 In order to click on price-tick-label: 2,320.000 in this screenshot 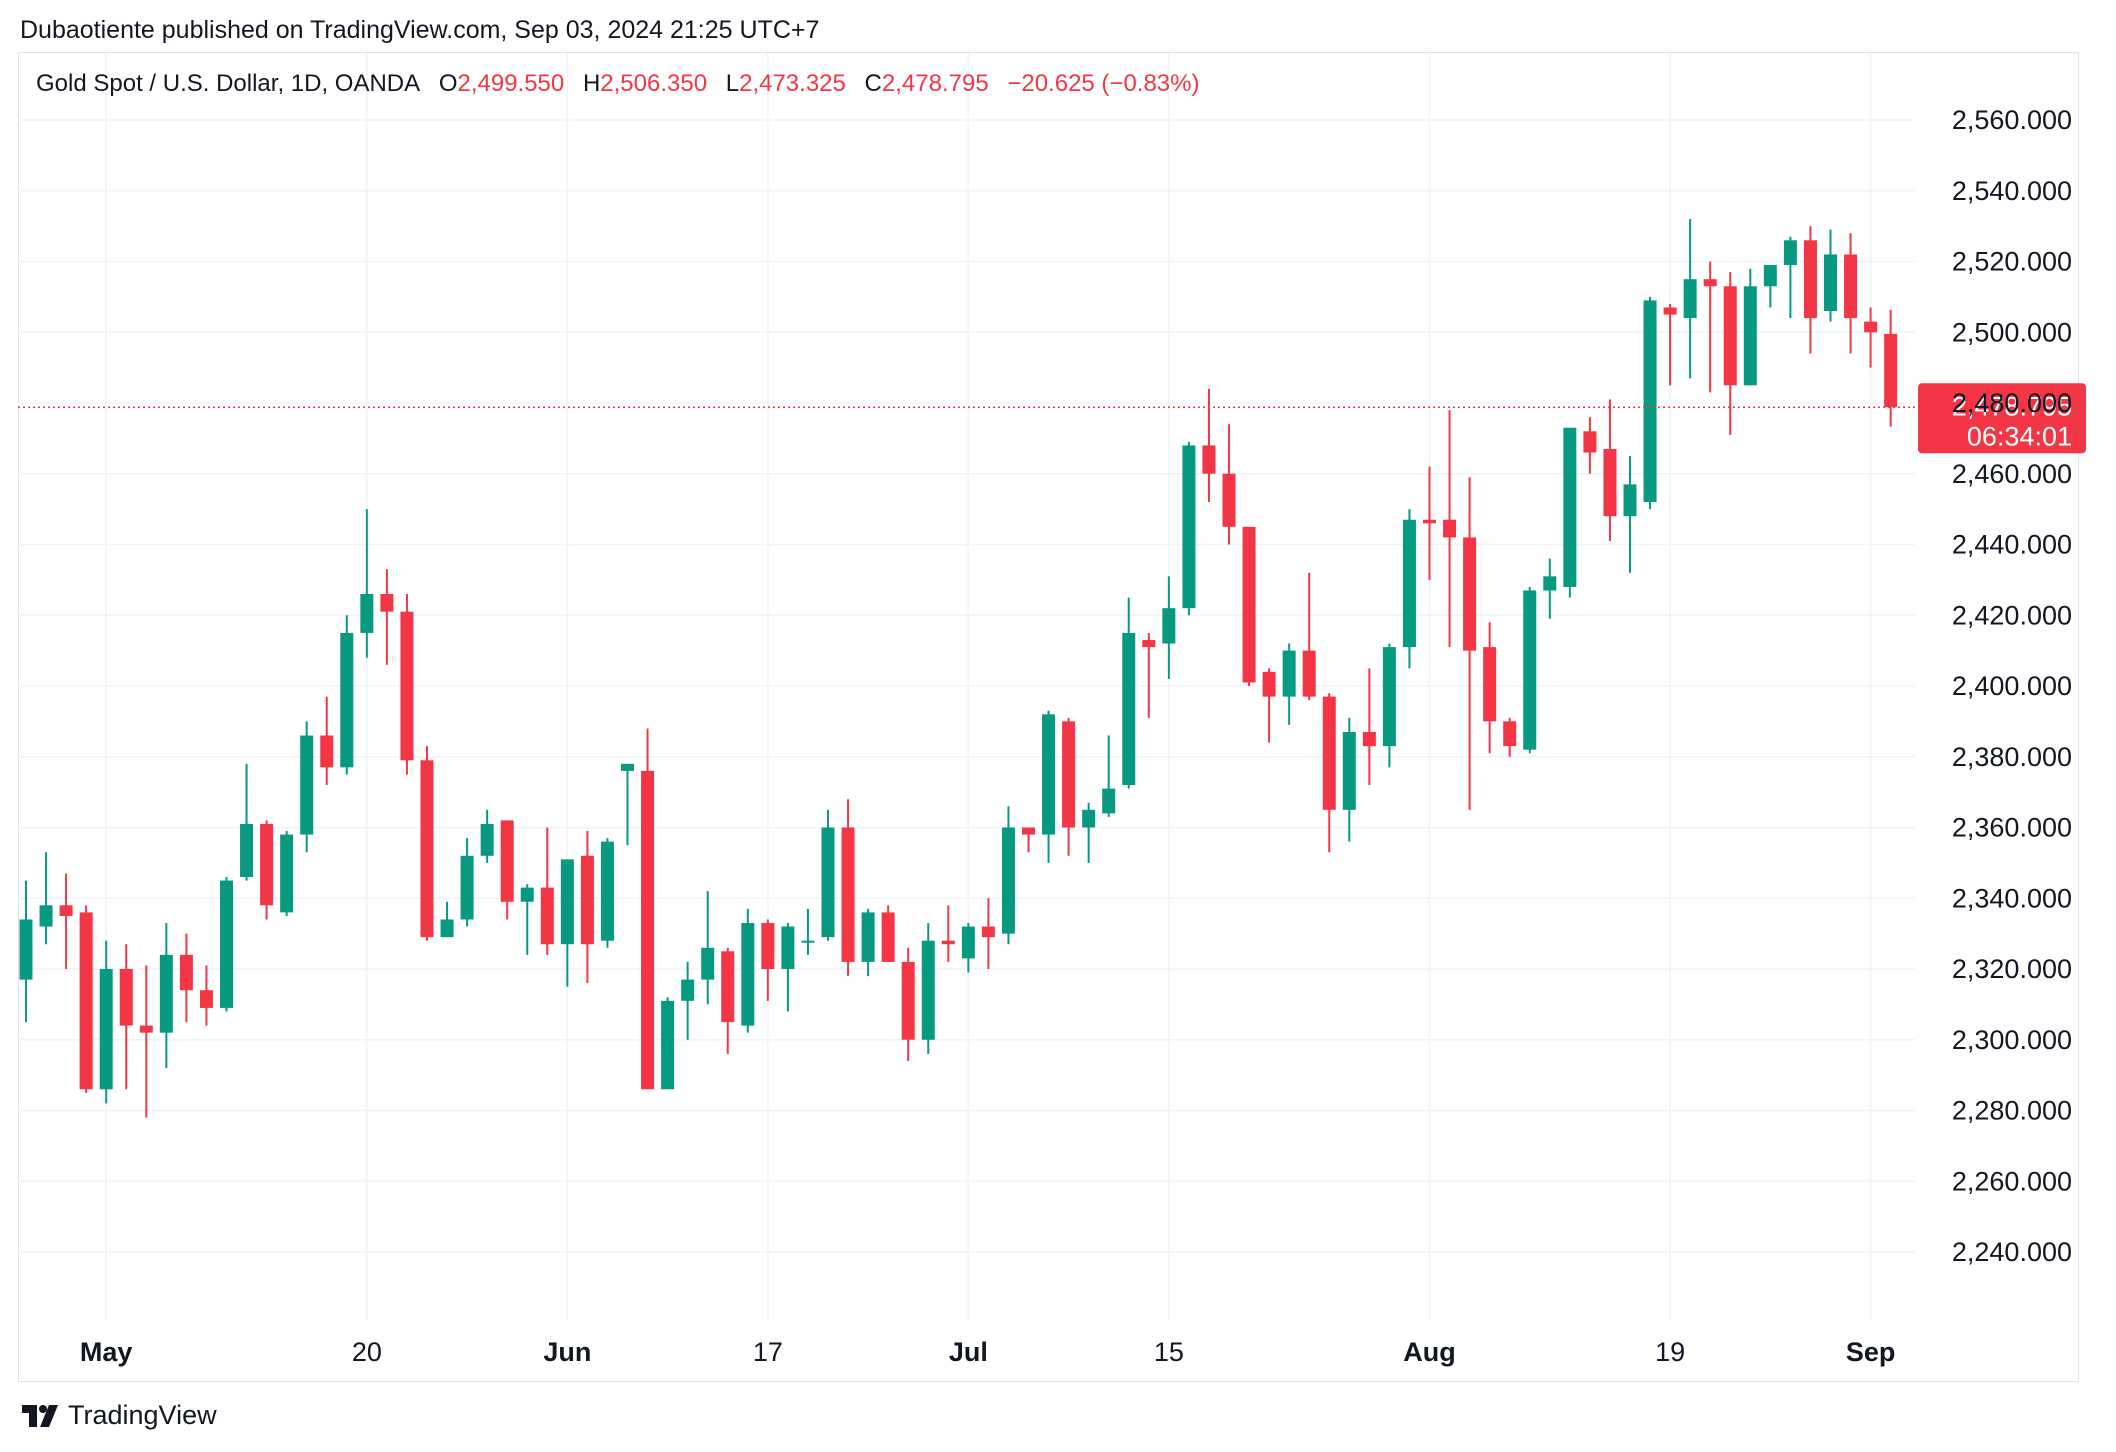, I will do `click(2012, 969)`.